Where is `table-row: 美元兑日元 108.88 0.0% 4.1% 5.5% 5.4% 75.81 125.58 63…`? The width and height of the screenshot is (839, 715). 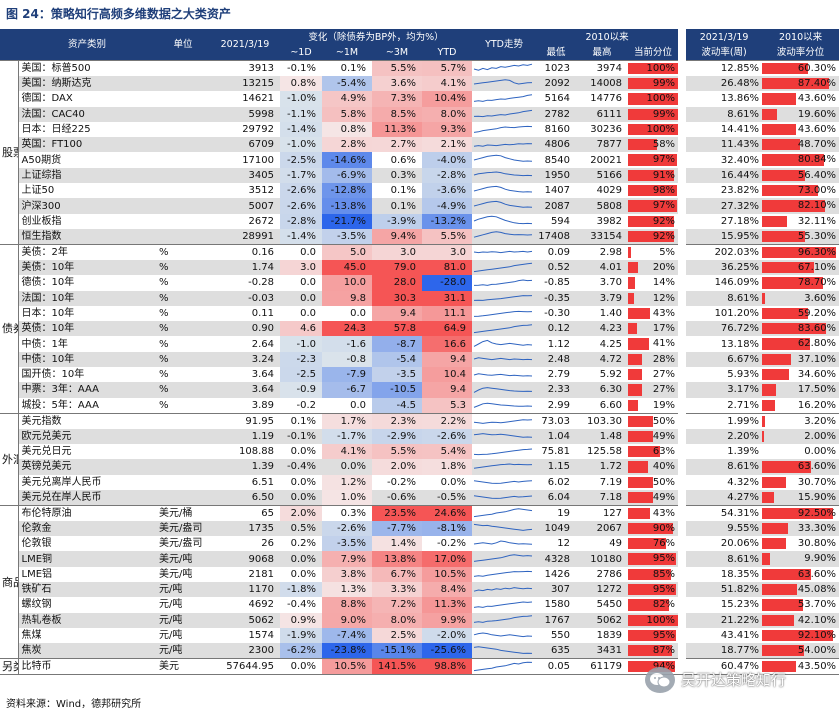 table-row: 美元兑日元 108.88 0.0% 4.1% 5.5% 5.4% 75.81 125.58 63… is located at coordinates (419, 451).